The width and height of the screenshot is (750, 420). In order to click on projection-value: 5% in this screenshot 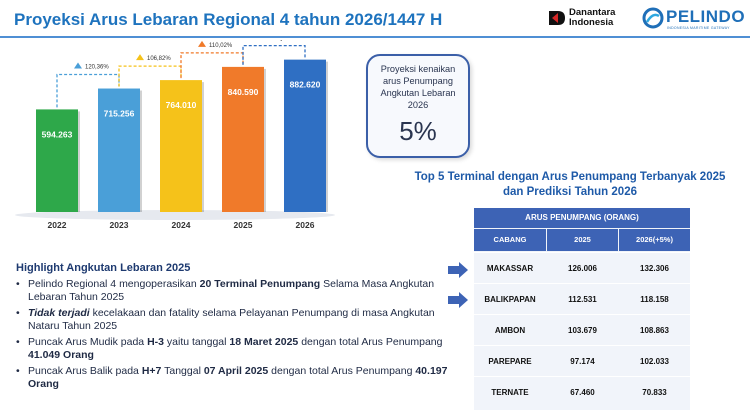, I will do `click(418, 131)`.